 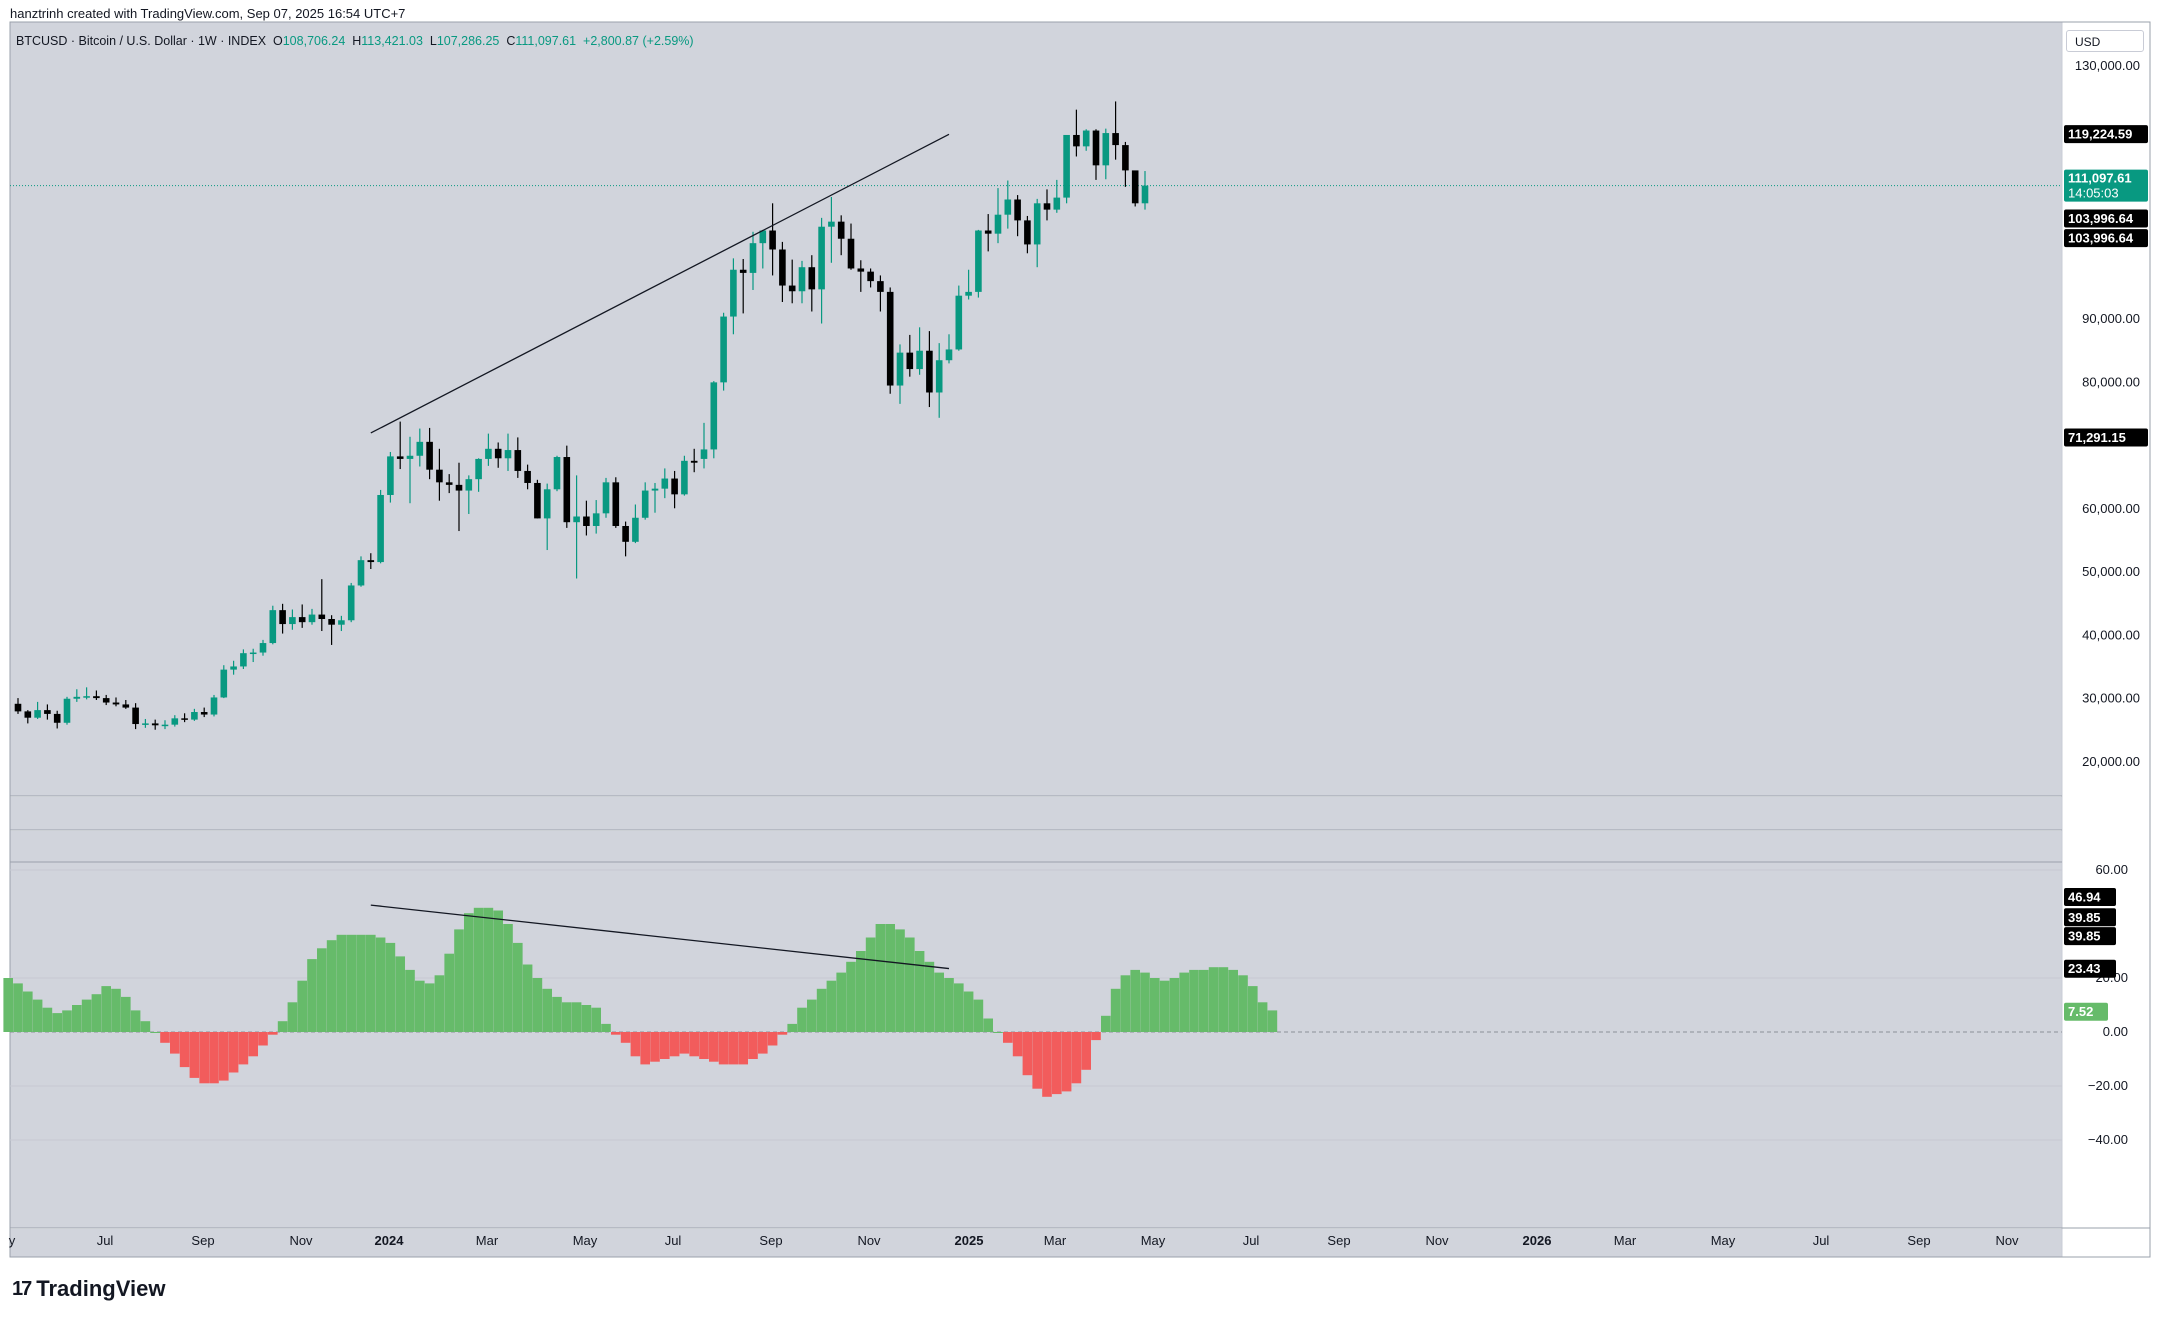 What do you see at coordinates (88, 1289) in the screenshot?
I see `tradingview-logo: 17 TradingView` at bounding box center [88, 1289].